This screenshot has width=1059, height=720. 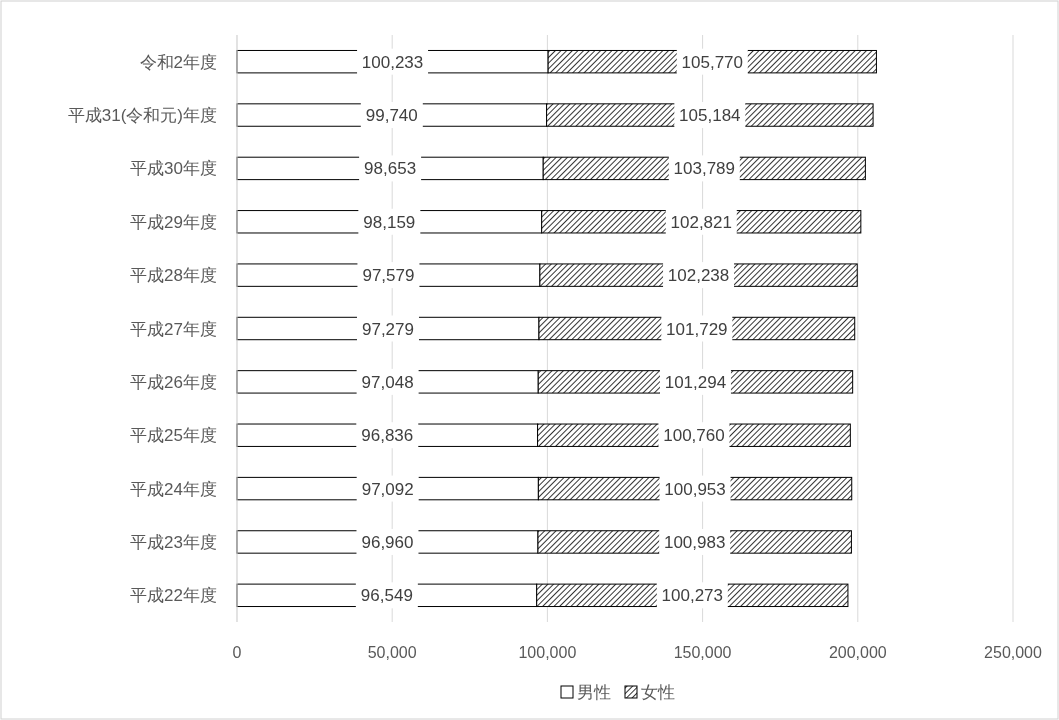 What do you see at coordinates (857, 652) in the screenshot?
I see `x-tick-label: 200,000` at bounding box center [857, 652].